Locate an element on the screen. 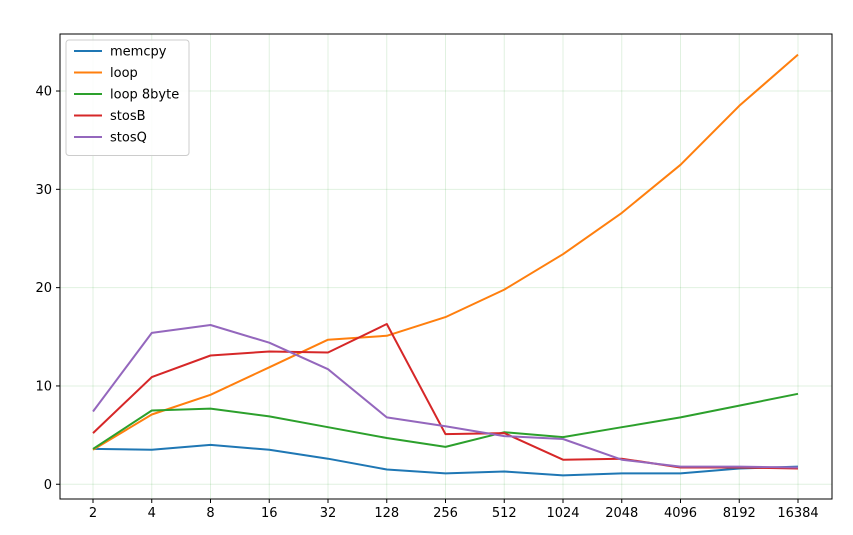 The height and width of the screenshot is (535, 853). legend-label: stosB is located at coordinates (128, 116).